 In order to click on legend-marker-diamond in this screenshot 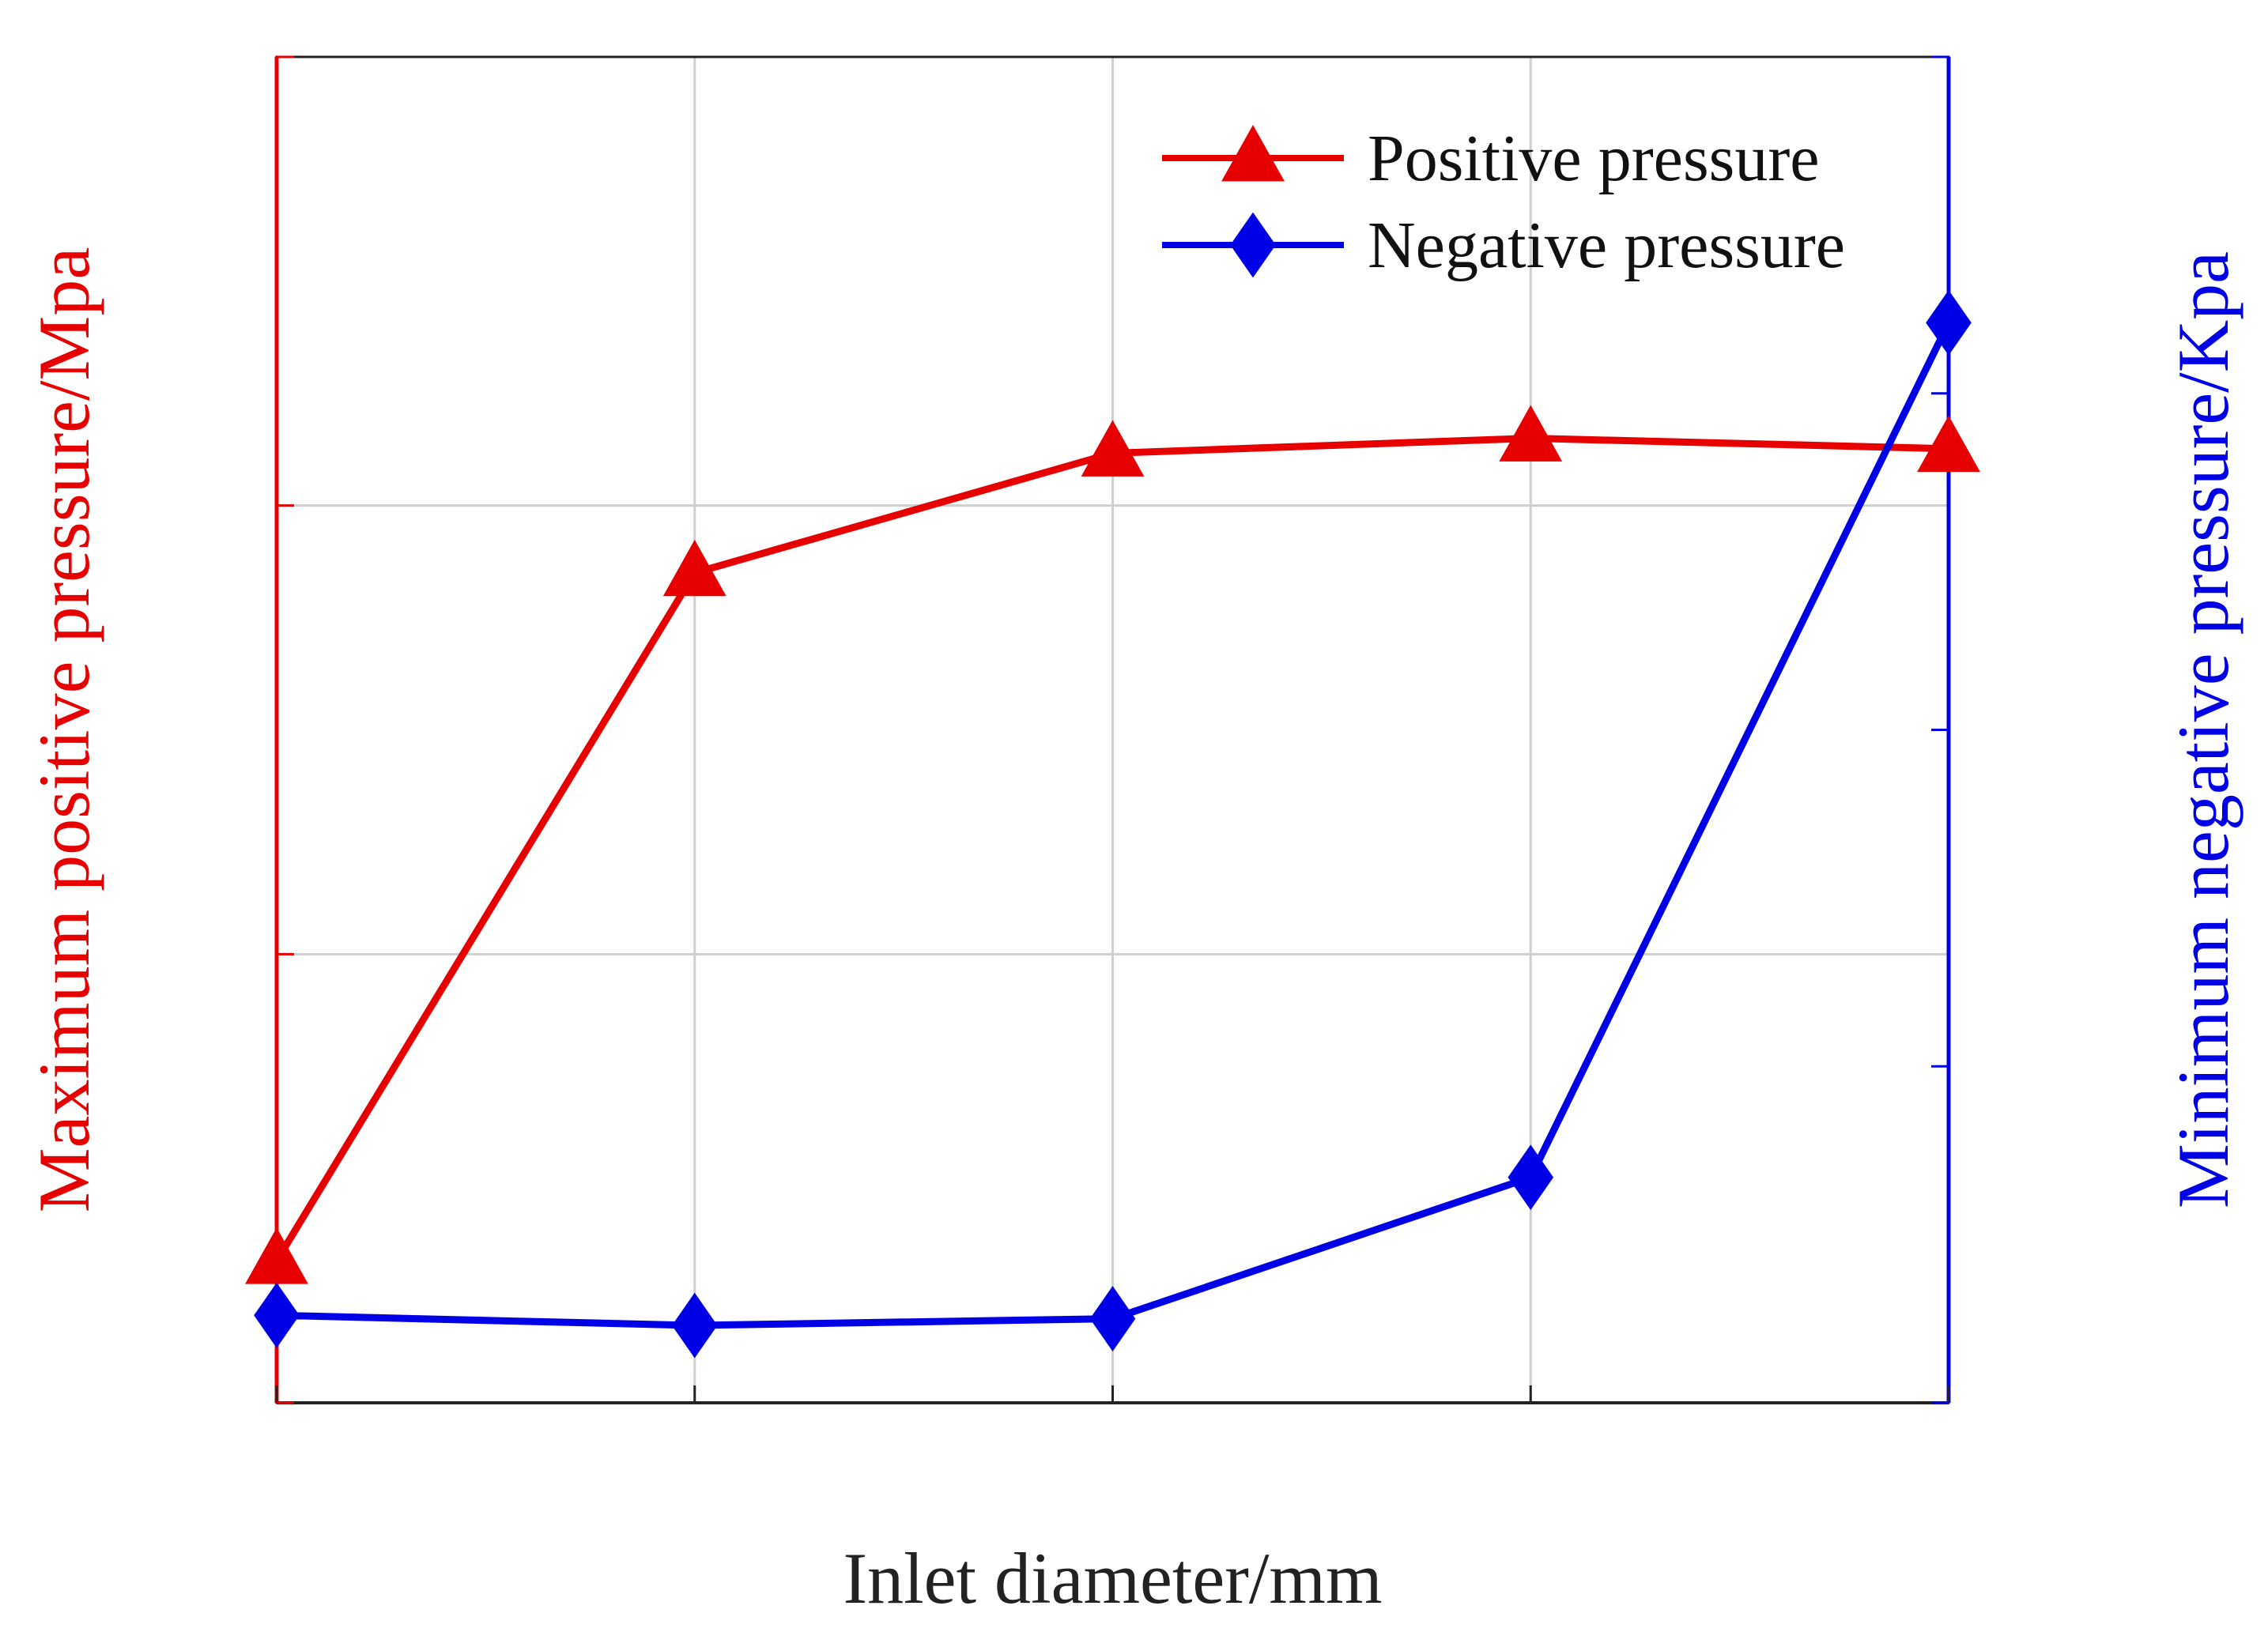, I will do `click(1253, 245)`.